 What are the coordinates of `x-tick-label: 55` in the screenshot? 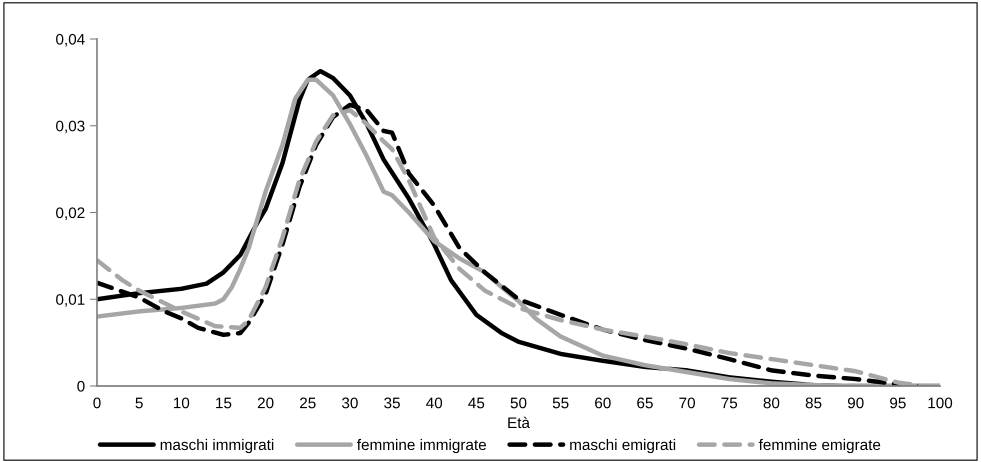 It's located at (560, 403).